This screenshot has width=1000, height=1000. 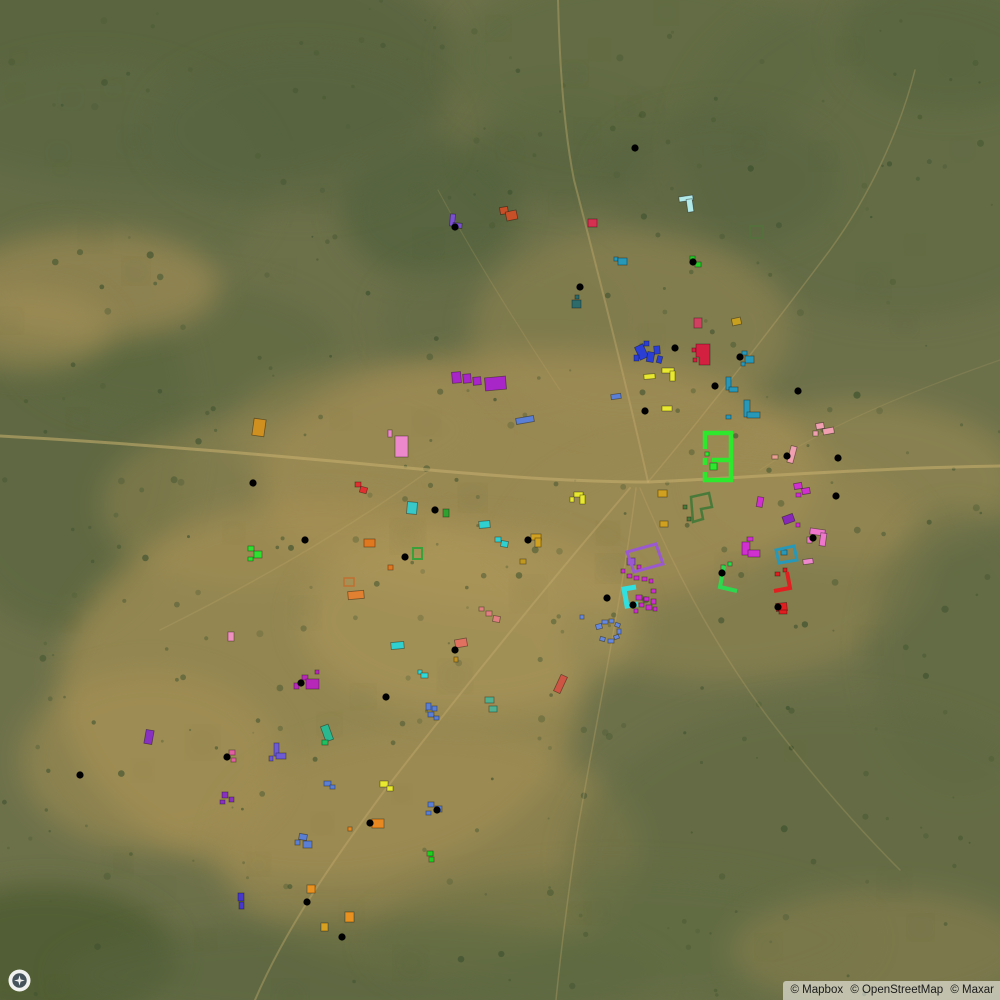 What do you see at coordinates (897, 990) in the screenshot?
I see `attribution-link-openstreetmap: © OpenStreetMap` at bounding box center [897, 990].